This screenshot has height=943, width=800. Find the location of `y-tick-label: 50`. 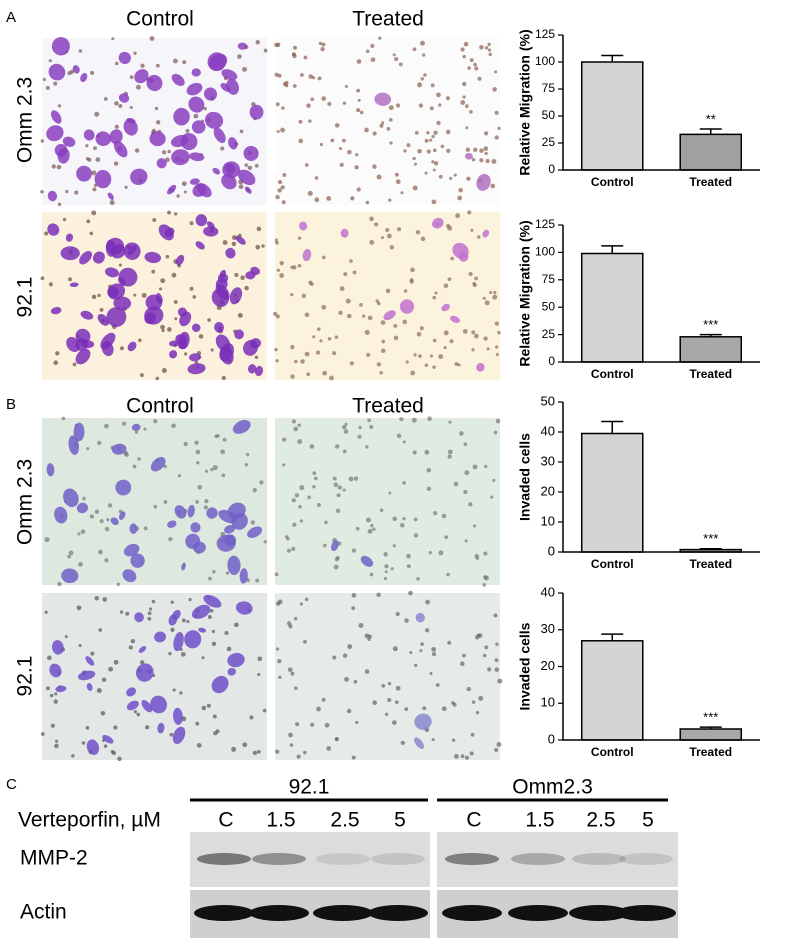

y-tick-label: 50 is located at coordinates (549, 306).